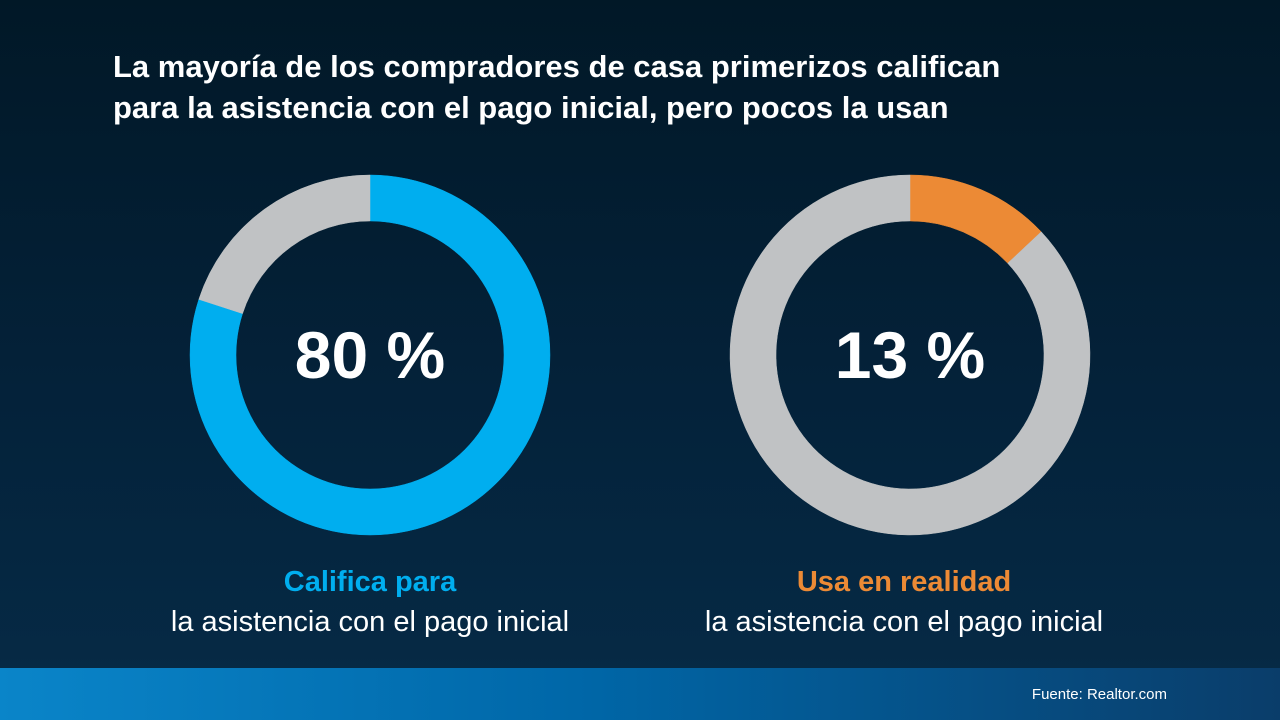 This screenshot has height=720, width=1280. Describe the element at coordinates (370, 622) in the screenshot. I see `caption-qualify-subtext: la asistencia con el pago inicial` at that location.